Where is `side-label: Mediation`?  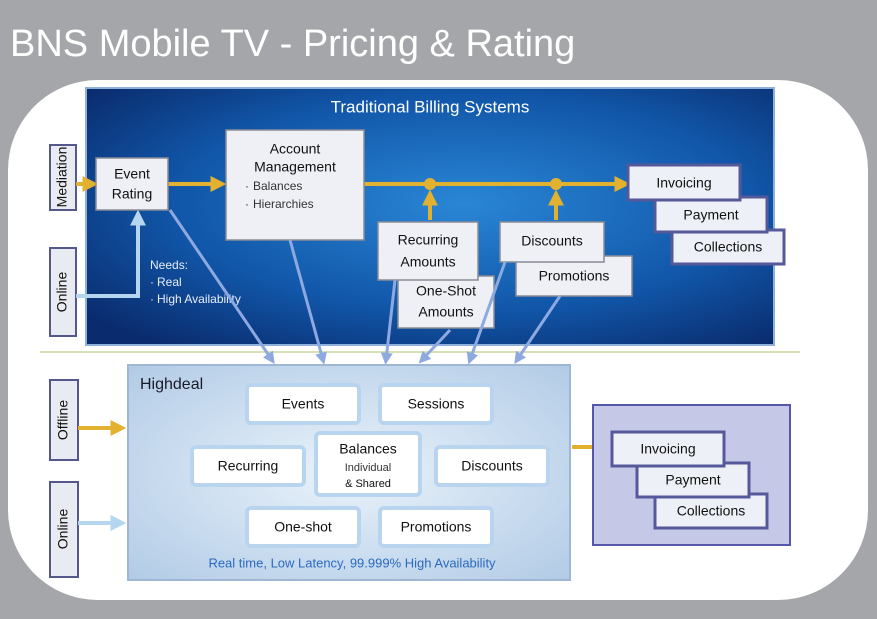 side-label: Mediation is located at coordinates (62, 177).